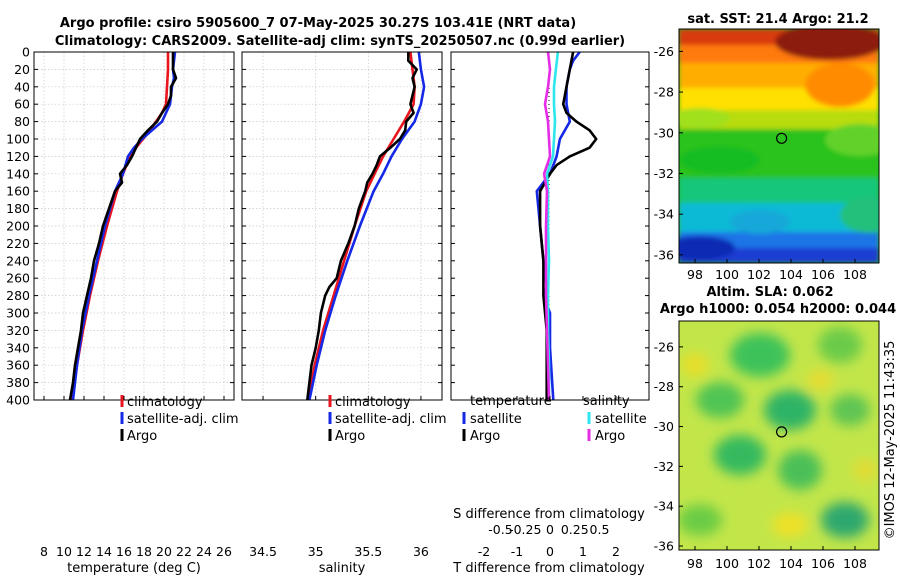 This screenshot has width=900, height=580. I want to click on x-tick-label: -2, so click(484, 551).